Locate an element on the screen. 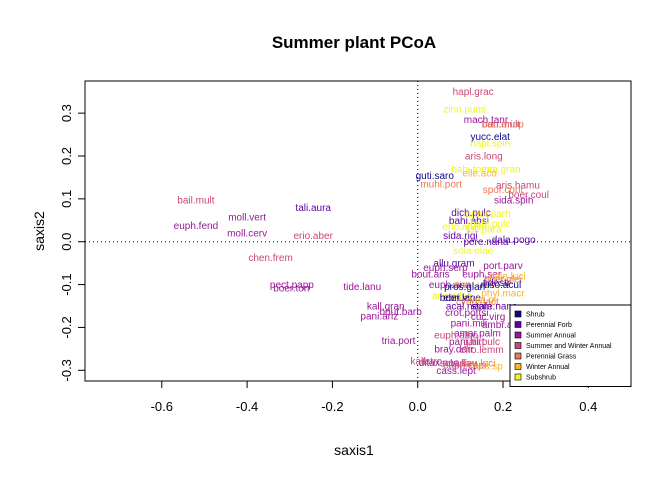 This screenshot has width=672, height=480. point-label: euph.fend is located at coordinates (196, 226).